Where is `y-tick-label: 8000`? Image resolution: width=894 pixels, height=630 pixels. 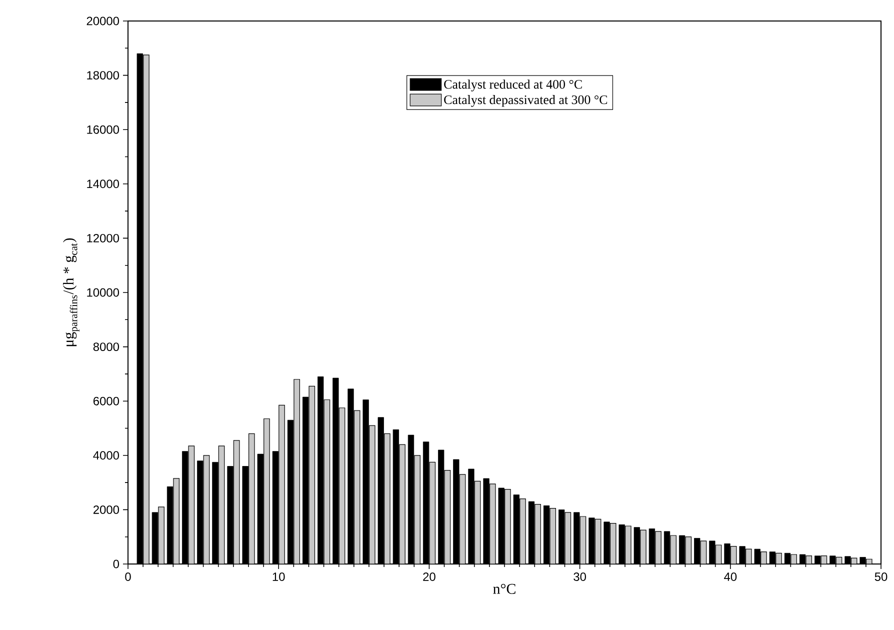
y-tick-label: 8000 is located at coordinates (106, 347).